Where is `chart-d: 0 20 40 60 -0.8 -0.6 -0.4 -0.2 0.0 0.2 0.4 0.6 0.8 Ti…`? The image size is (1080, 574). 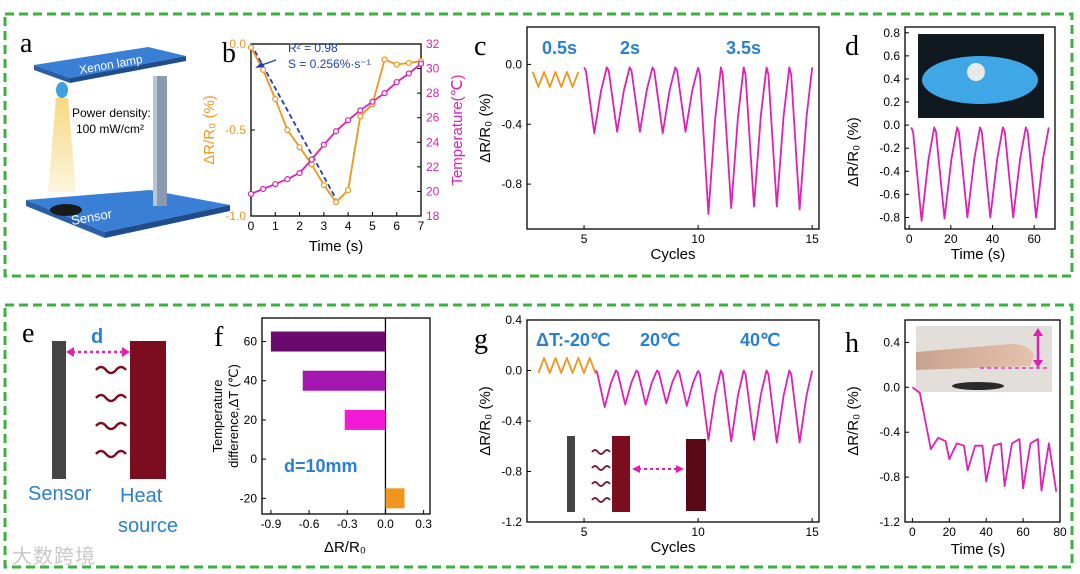
chart-d: 0 20 40 60 -0.8 -0.6 -0.4 -0.2 0.0 0.2 0.4 0.6 0.8 Ti… is located at coordinates (950, 144).